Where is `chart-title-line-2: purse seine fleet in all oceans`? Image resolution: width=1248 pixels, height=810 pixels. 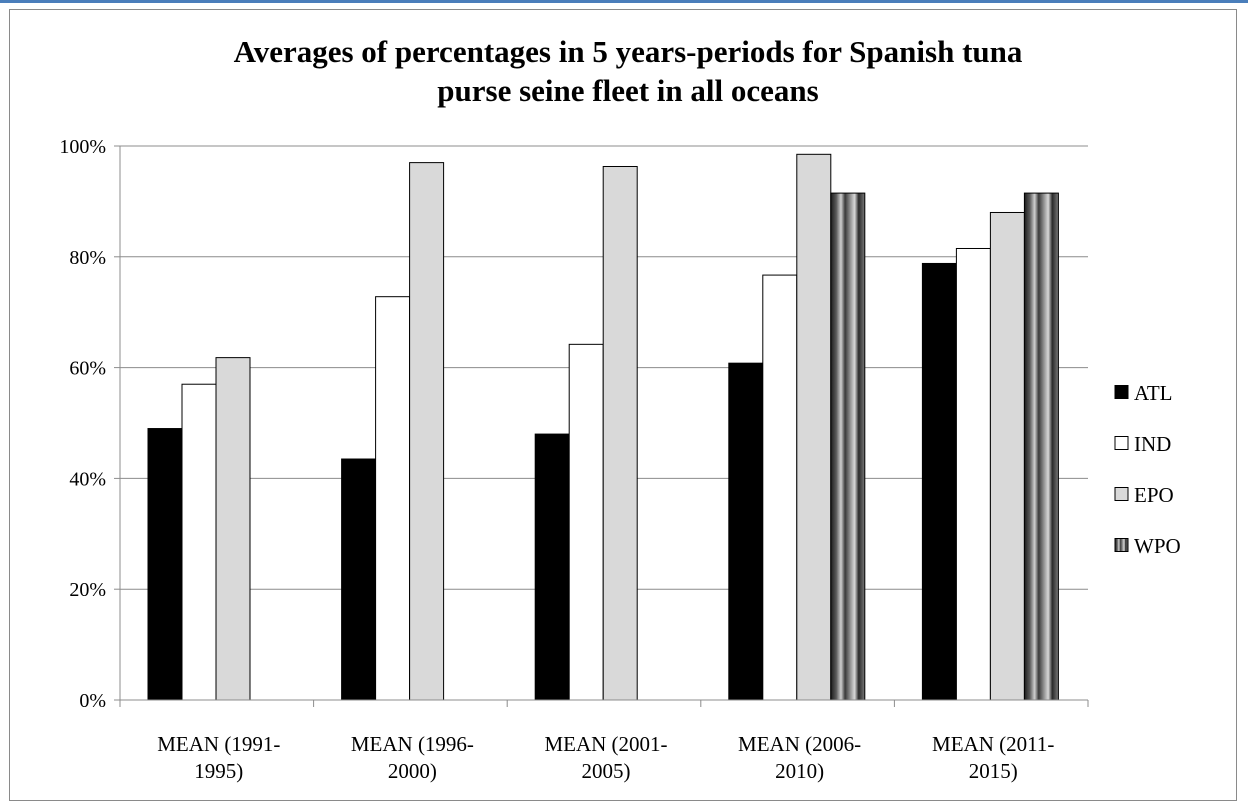
chart-title-line-2: purse seine fleet in all oceans is located at coordinates (627, 90).